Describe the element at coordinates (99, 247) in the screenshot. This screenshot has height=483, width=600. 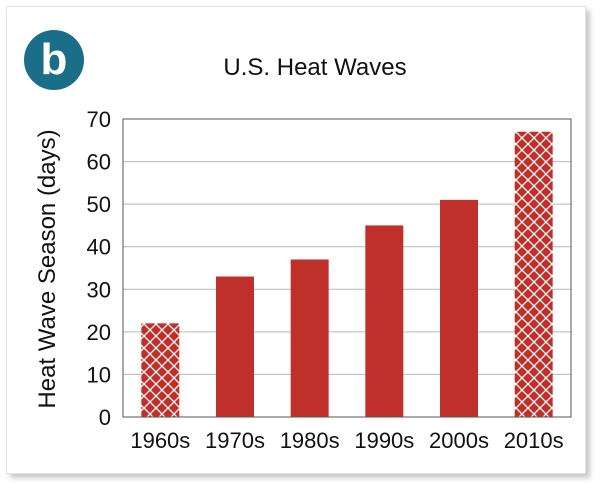
I see `y-tick-label: 40` at that location.